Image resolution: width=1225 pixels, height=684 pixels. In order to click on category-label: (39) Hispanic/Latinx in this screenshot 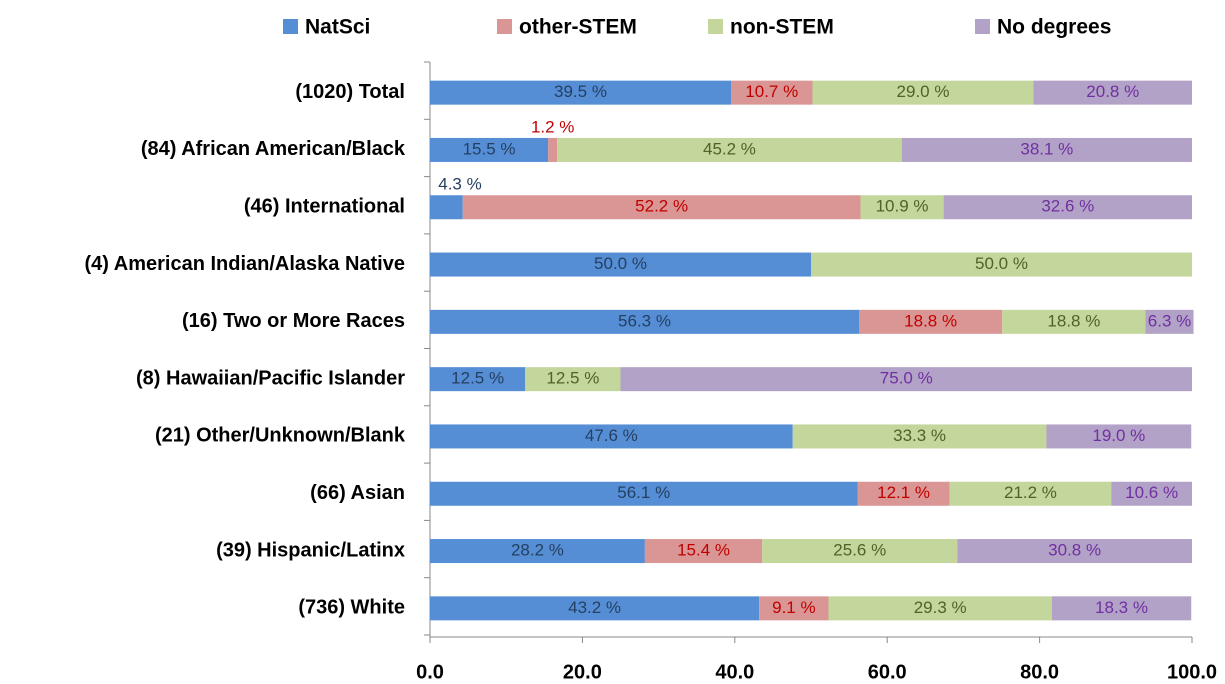, I will do `click(310, 550)`.